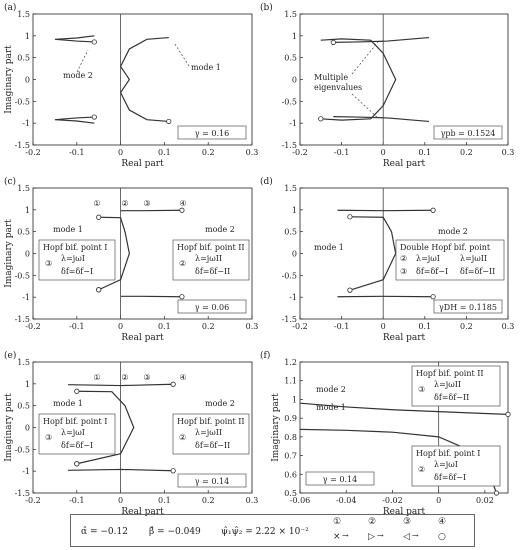 The image size is (521, 550). What do you see at coordinates (290, 362) in the screenshot?
I see `y-tick-label: 1.2` at bounding box center [290, 362].